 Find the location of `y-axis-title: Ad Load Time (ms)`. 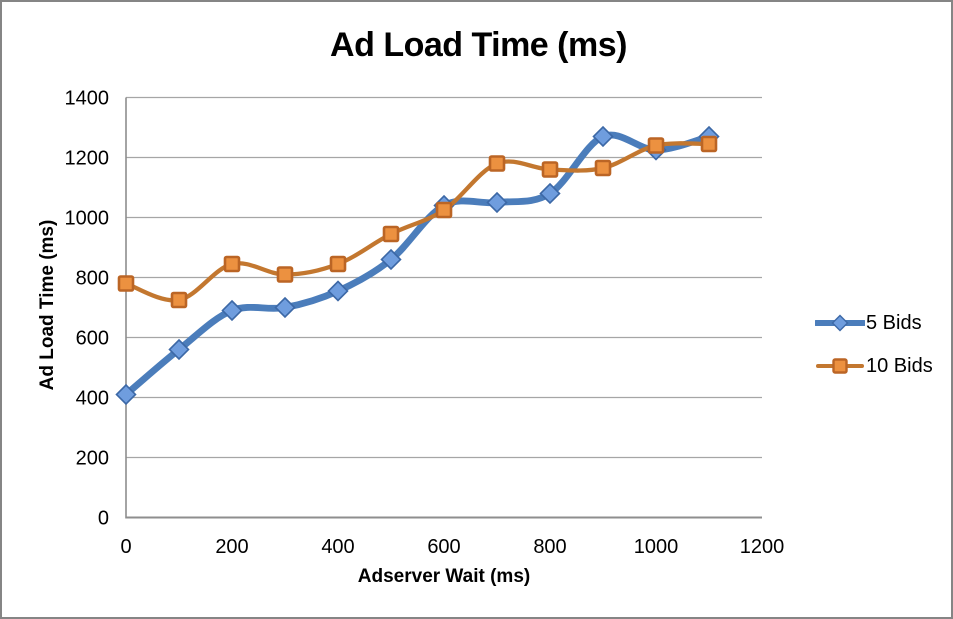

y-axis-title: Ad Load Time (ms) is located at coordinates (47, 305).